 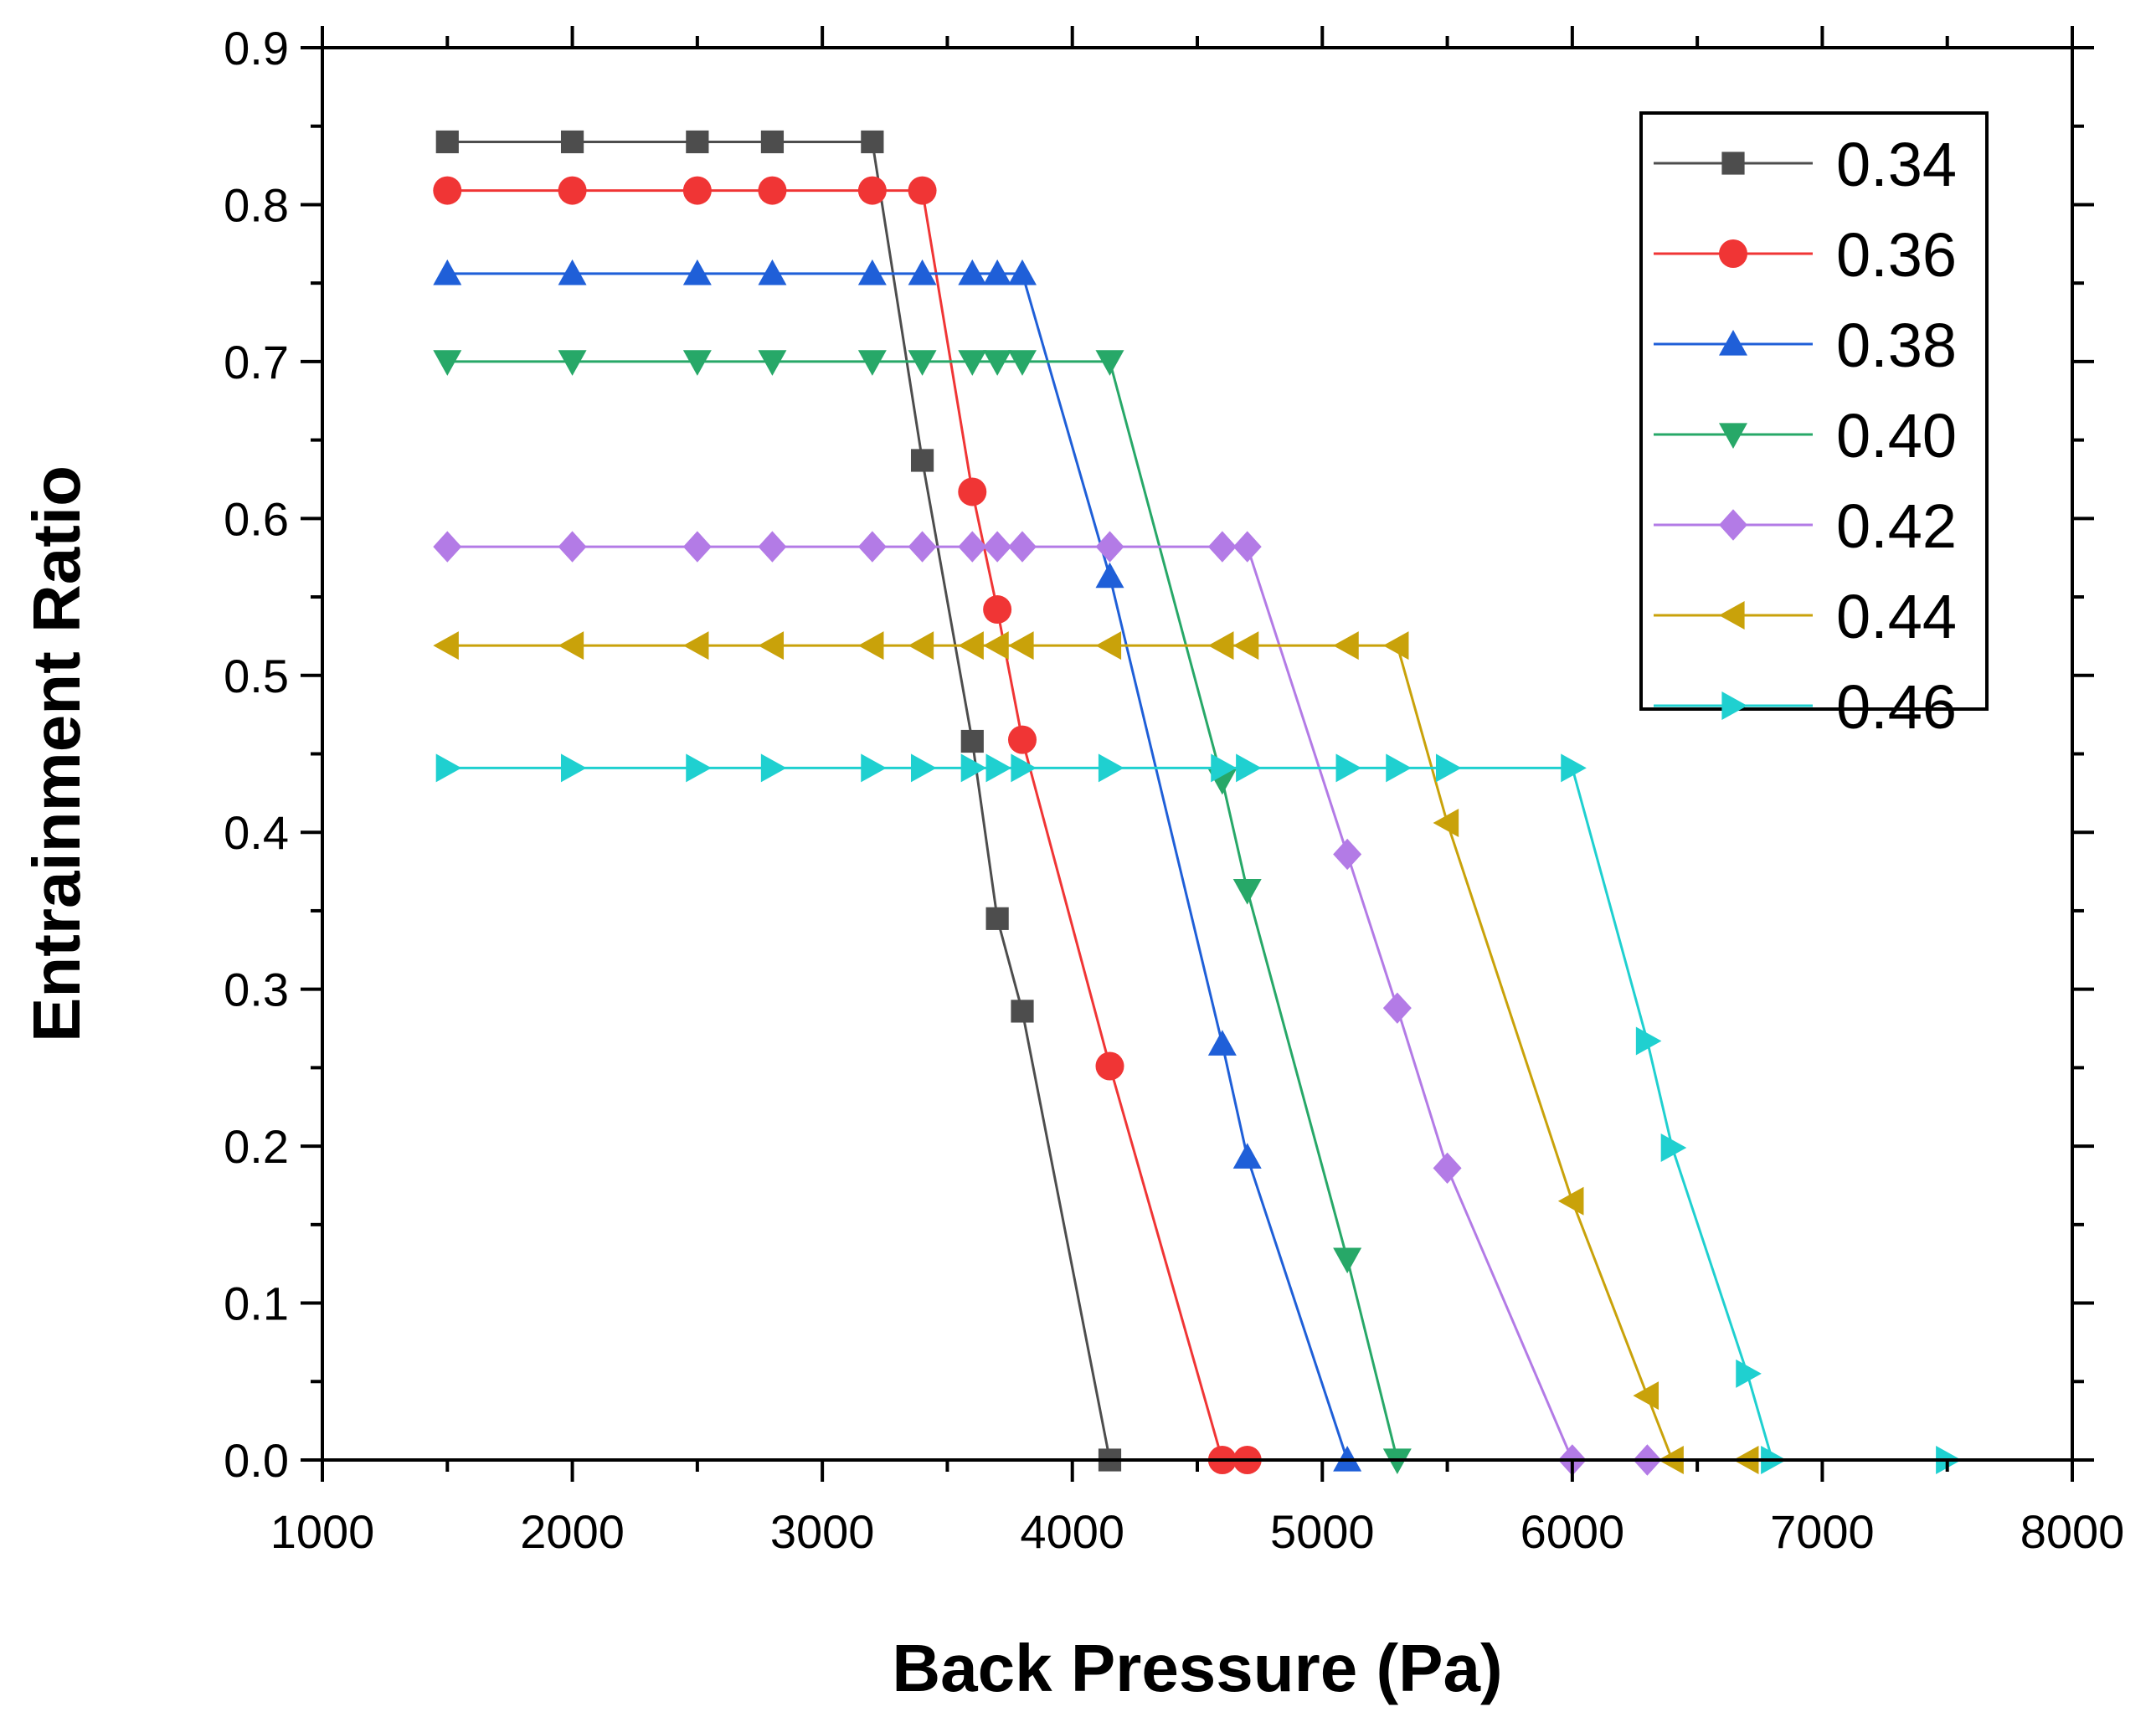 What do you see at coordinates (56, 753) in the screenshot?
I see `y-axis-title: Entrainment Ratio` at bounding box center [56, 753].